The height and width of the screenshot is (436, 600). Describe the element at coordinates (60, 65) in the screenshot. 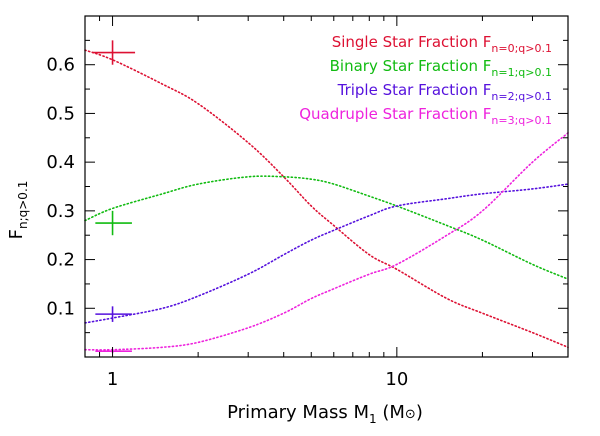

I see `y-tick-label: 0.6` at that location.